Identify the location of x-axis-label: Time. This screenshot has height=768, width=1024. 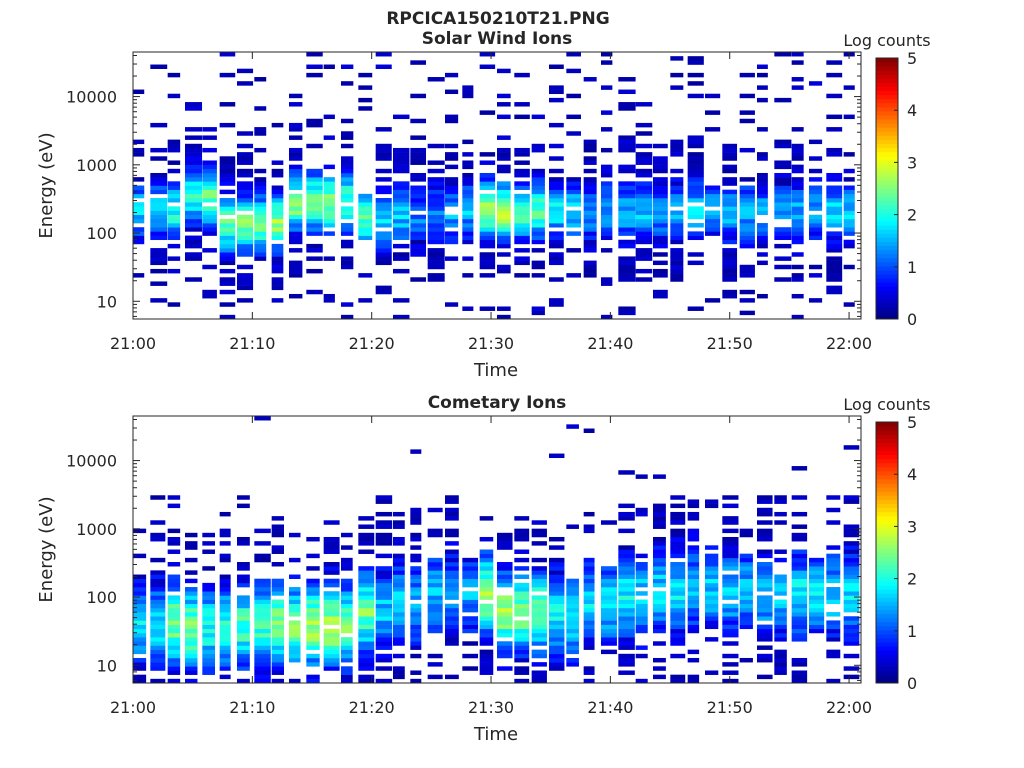
(495, 734).